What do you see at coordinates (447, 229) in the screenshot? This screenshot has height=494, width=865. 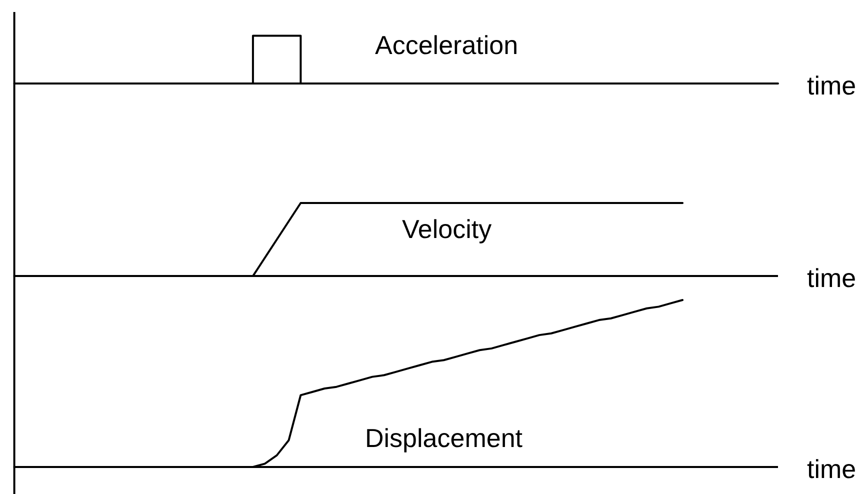 I see `series-label: Velocity` at bounding box center [447, 229].